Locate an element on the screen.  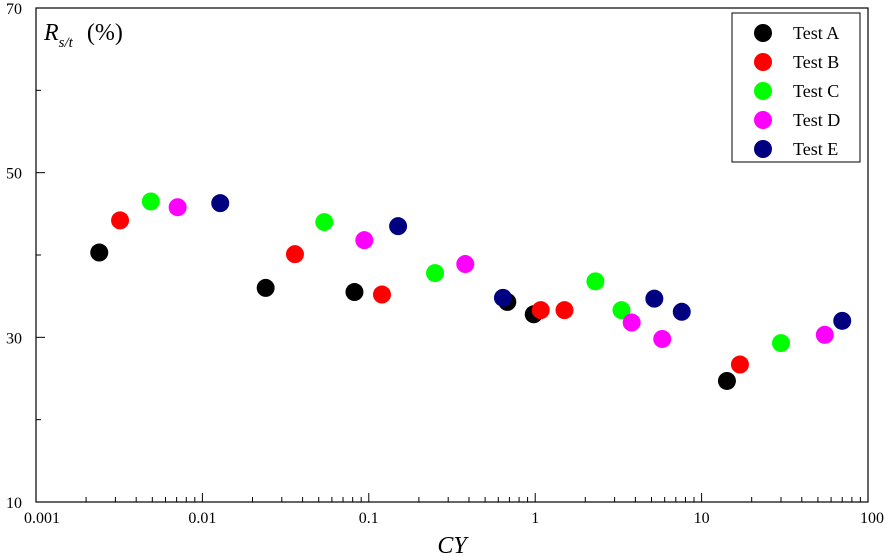
y-axis-title-symbol: R is located at coordinates (51, 33).